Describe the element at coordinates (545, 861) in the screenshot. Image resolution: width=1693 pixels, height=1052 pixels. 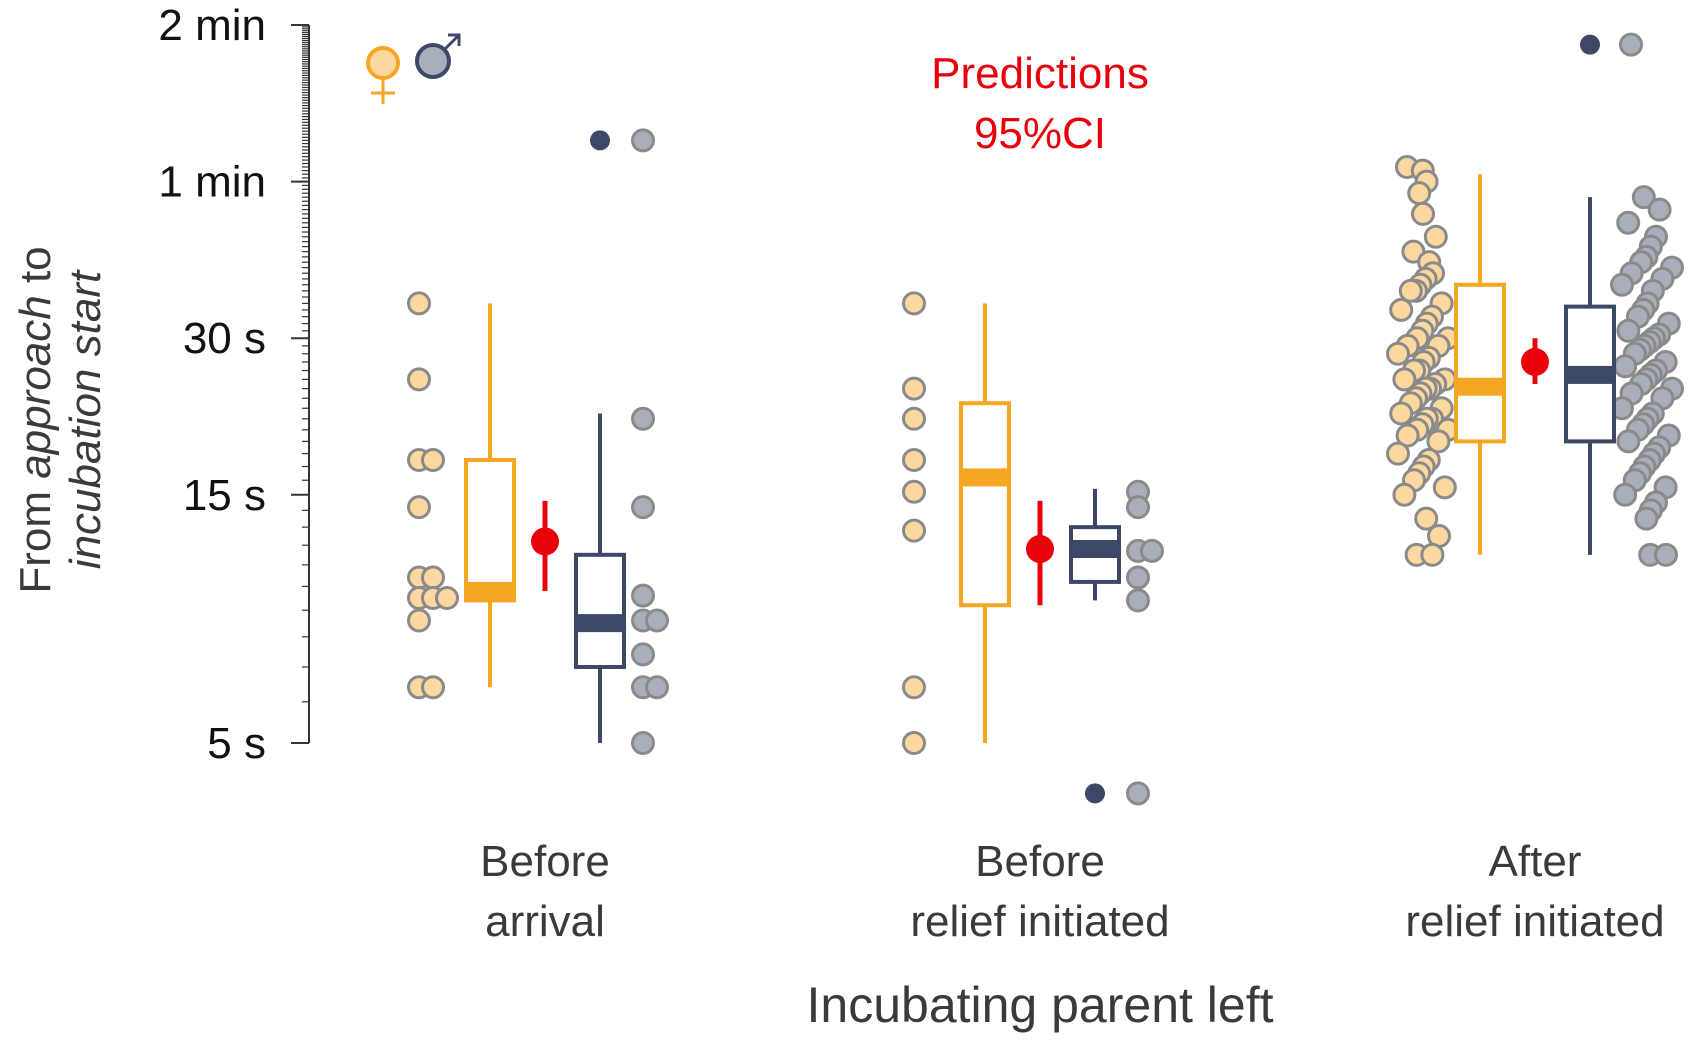
I see `category-label-1-line-1: Before` at that location.